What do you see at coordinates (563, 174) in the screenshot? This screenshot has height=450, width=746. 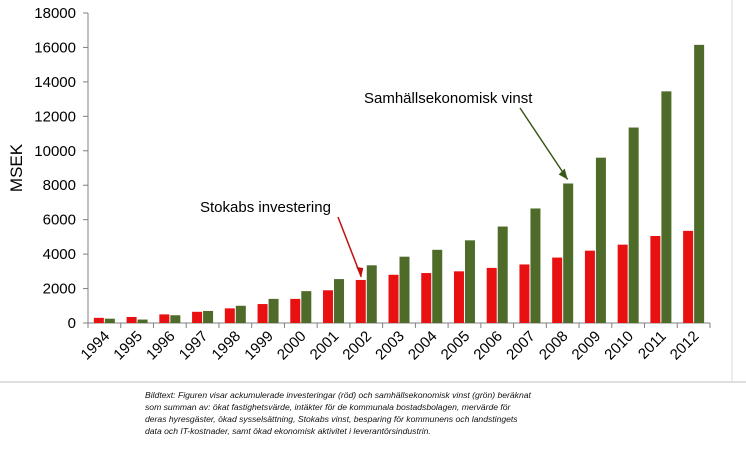 I see `annotation-gain-arrowhead` at bounding box center [563, 174].